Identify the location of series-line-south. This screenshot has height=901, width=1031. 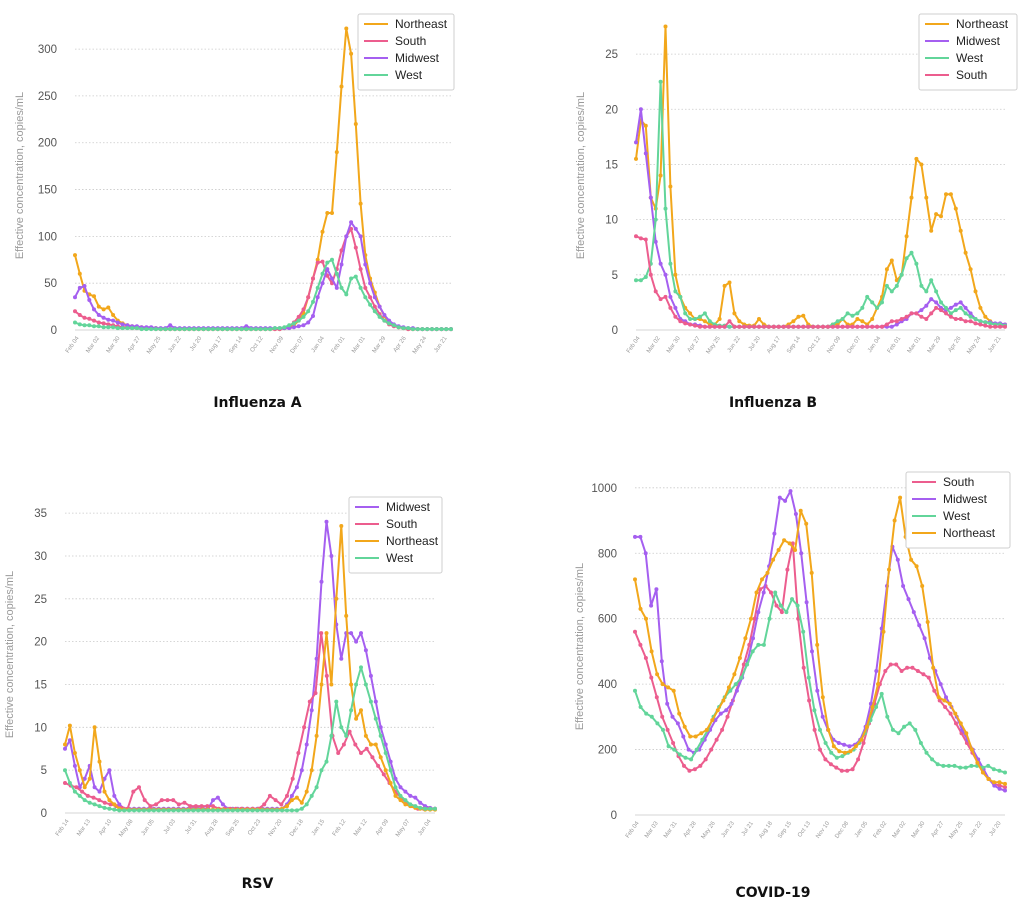
(820, 281).